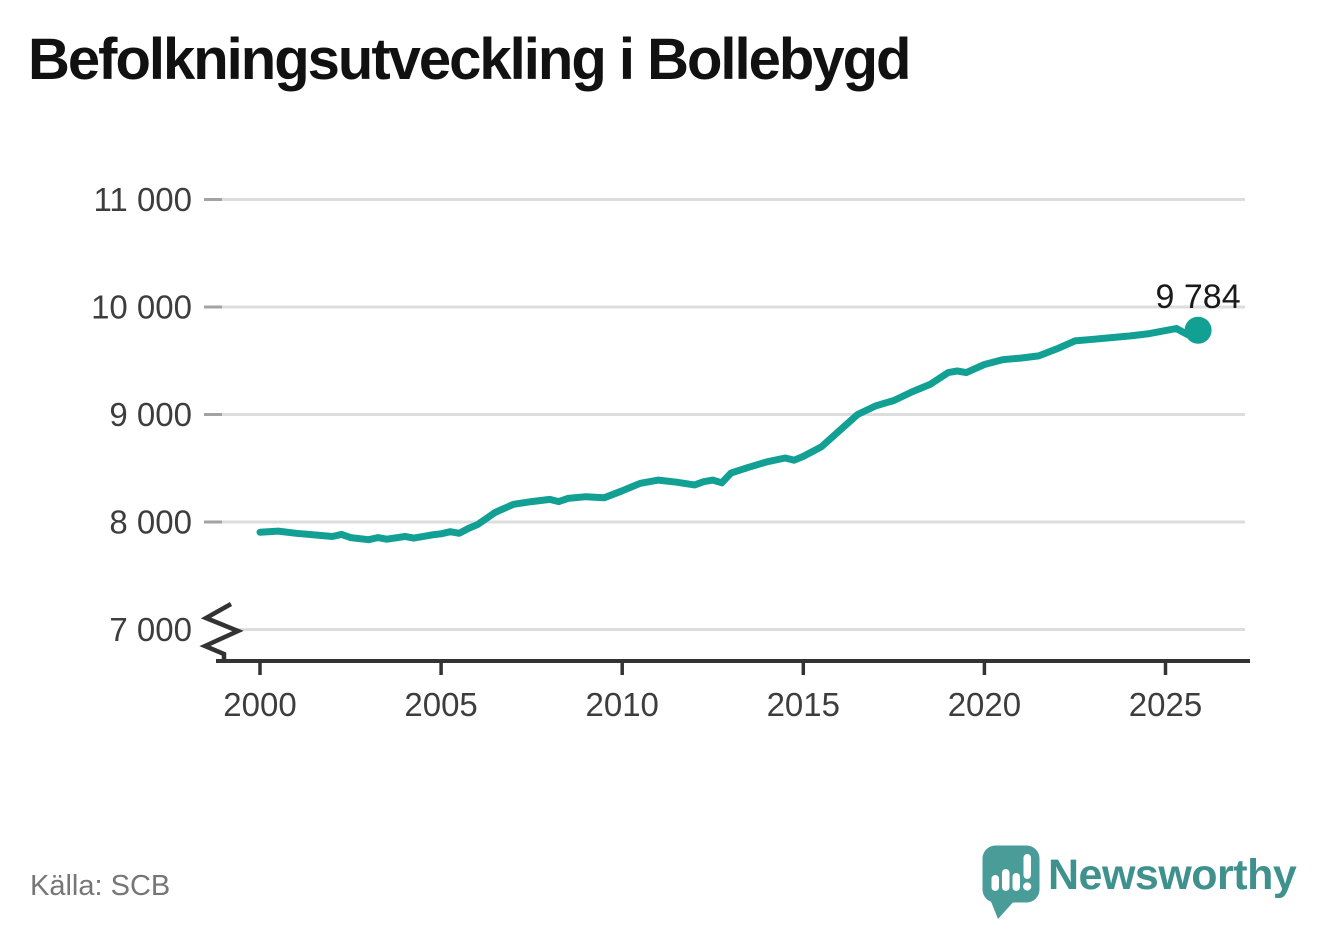 This screenshot has width=1322, height=939. Describe the element at coordinates (1165, 704) in the screenshot. I see `x-tick-label: 2025` at that location.